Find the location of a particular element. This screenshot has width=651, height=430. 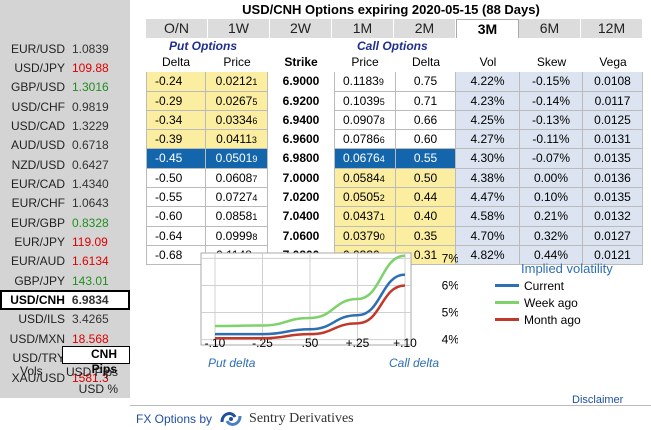

currency-pair-row: XAU/USD 1581.3 is located at coordinates (65, 377).